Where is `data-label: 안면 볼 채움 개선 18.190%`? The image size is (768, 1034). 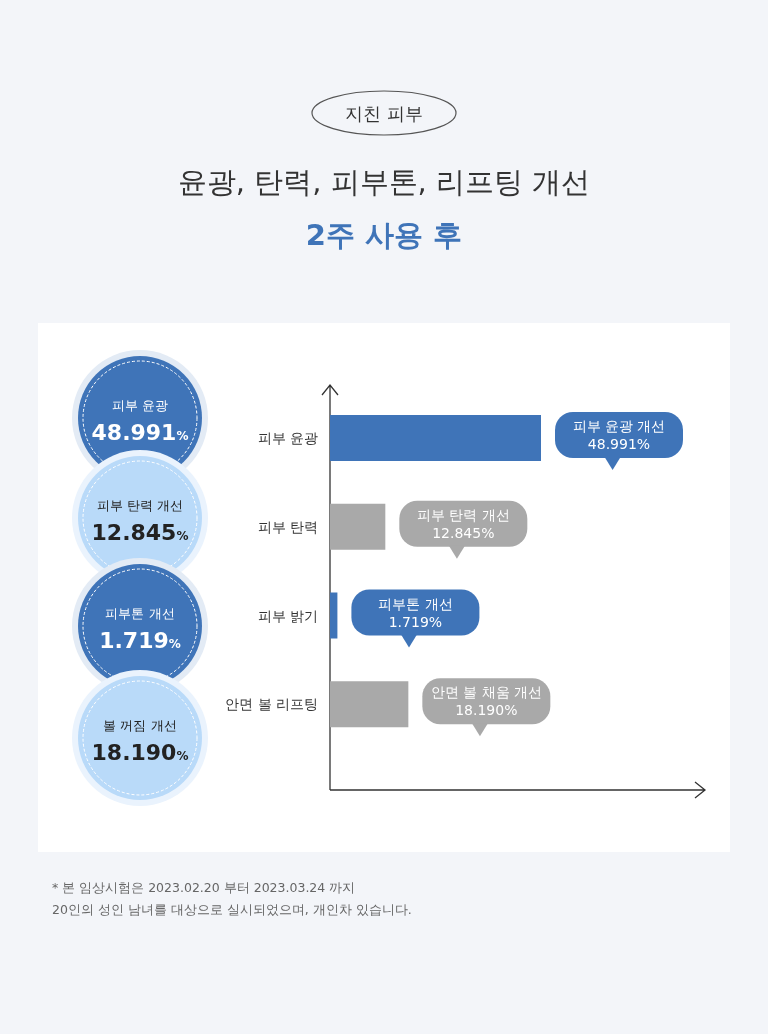 data-label: 안면 볼 채움 개선 18.190% is located at coordinates (486, 701).